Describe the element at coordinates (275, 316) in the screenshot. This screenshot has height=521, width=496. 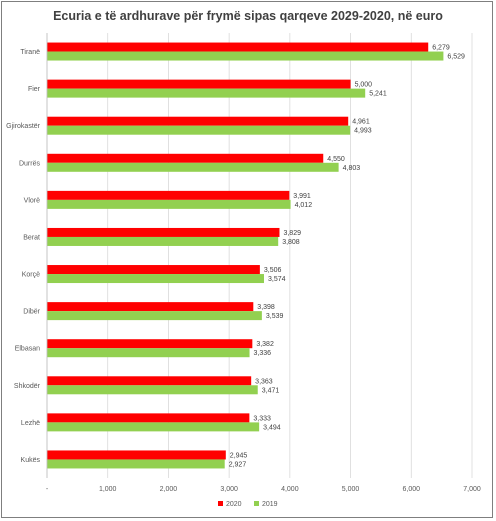
I see `data-label: 3,539` at that location.